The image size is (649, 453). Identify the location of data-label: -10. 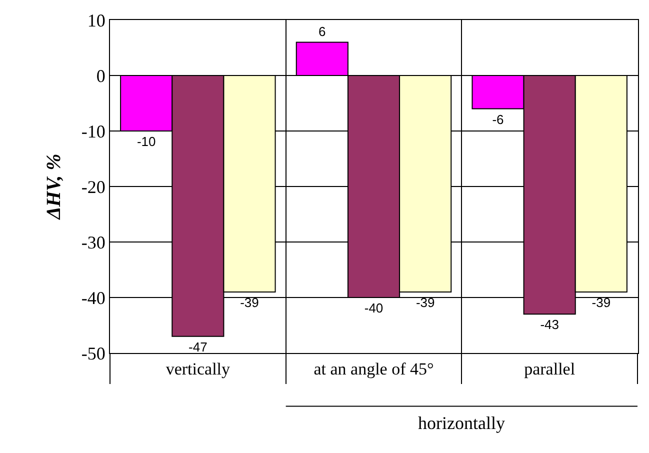
(146, 141).